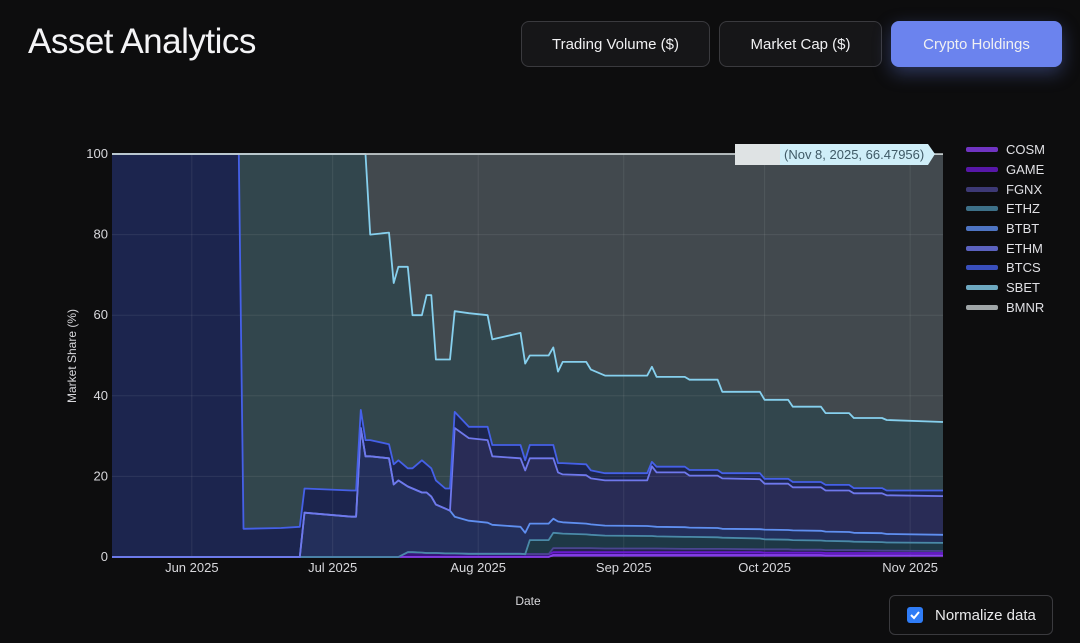 Image resolution: width=1080 pixels, height=643 pixels. What do you see at coordinates (97, 153) in the screenshot?
I see `y-tick-label: 100` at bounding box center [97, 153].